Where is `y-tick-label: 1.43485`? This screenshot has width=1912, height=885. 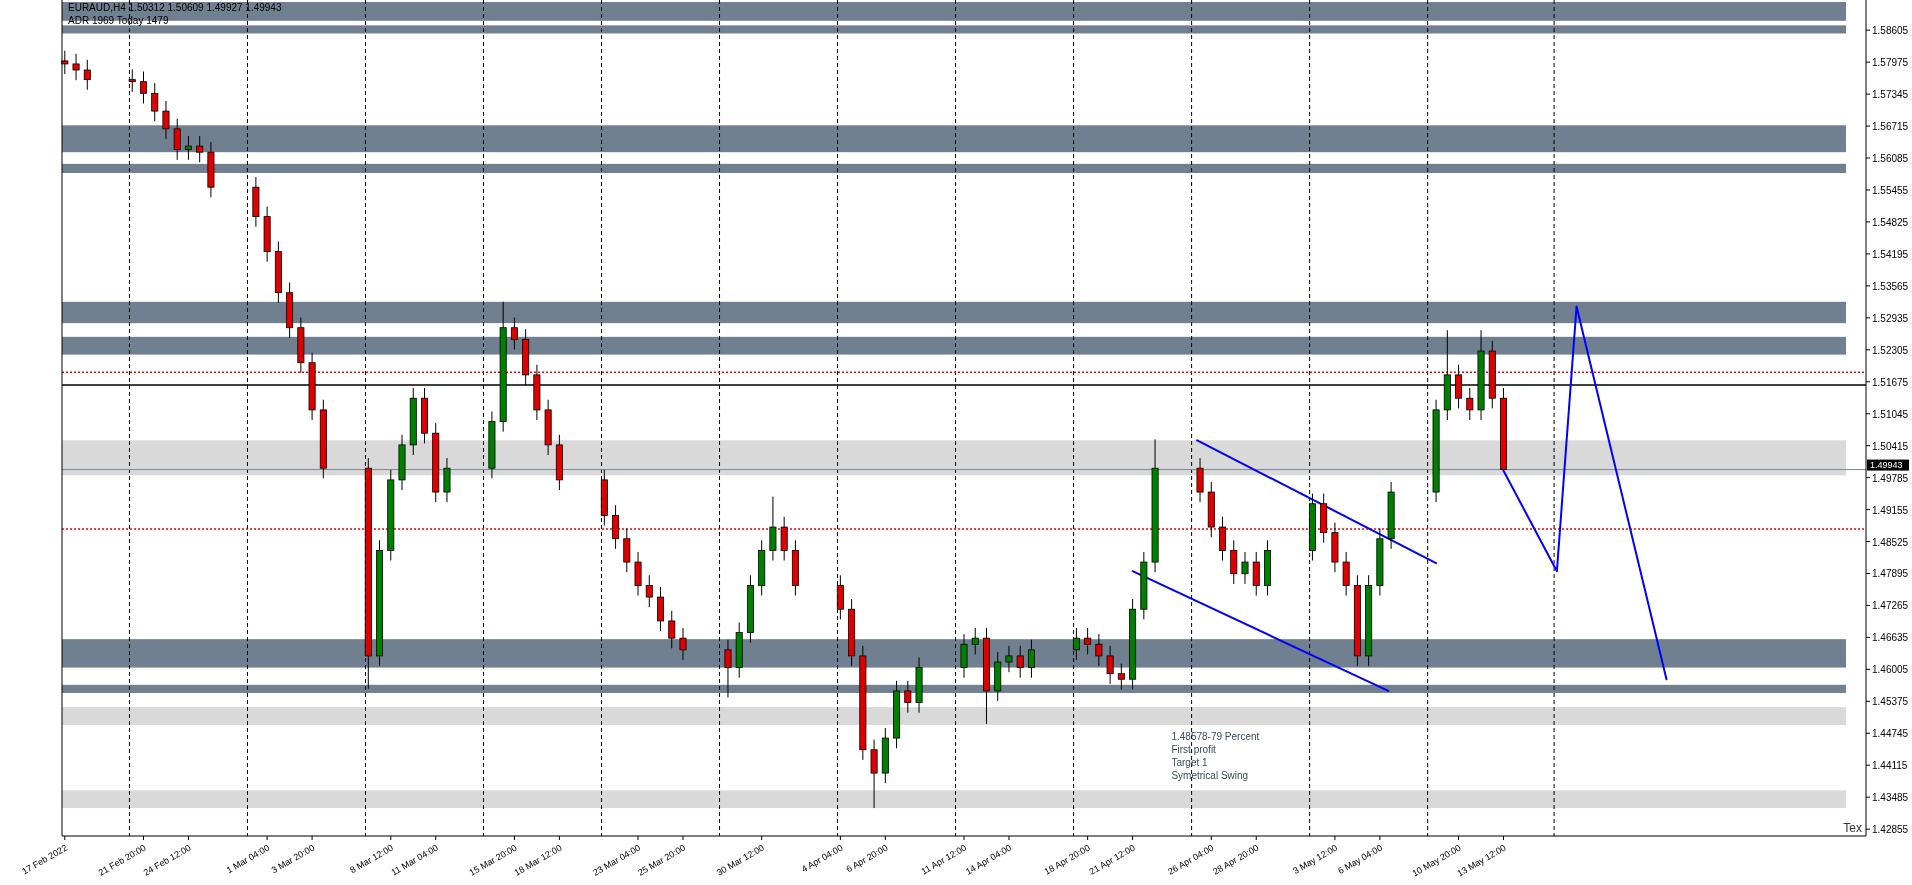
y-tick-label: 1.43485 is located at coordinates (1890, 798).